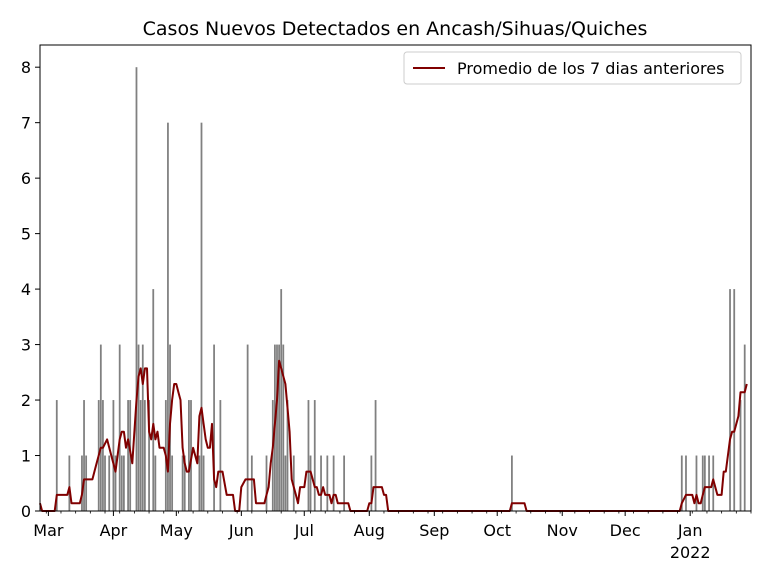  Describe the element at coordinates (26, 123) in the screenshot. I see `y-tick-label: 7` at that location.